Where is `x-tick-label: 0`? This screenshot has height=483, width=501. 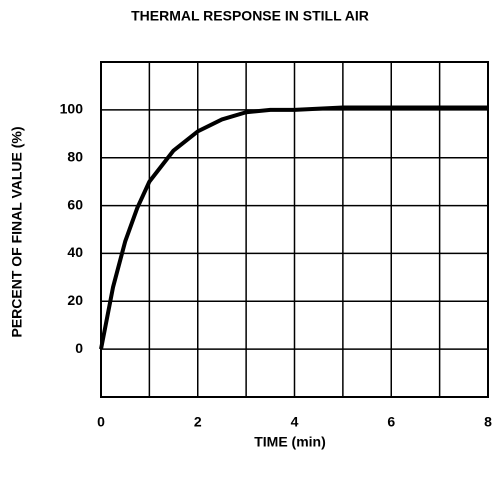
x-tick-label: 0 is located at coordinates (101, 422).